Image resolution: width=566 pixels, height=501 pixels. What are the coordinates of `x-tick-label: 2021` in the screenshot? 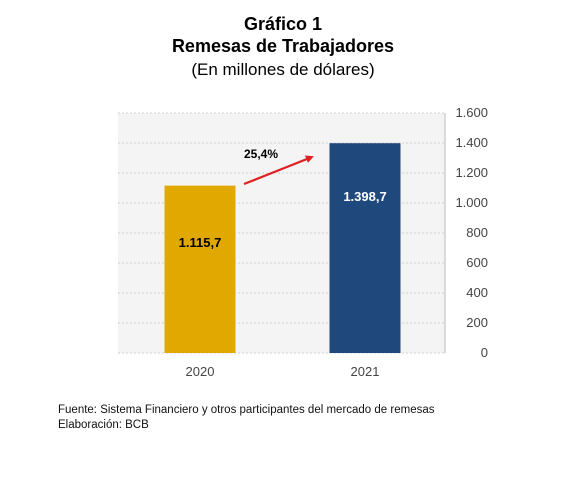 It's located at (365, 371).